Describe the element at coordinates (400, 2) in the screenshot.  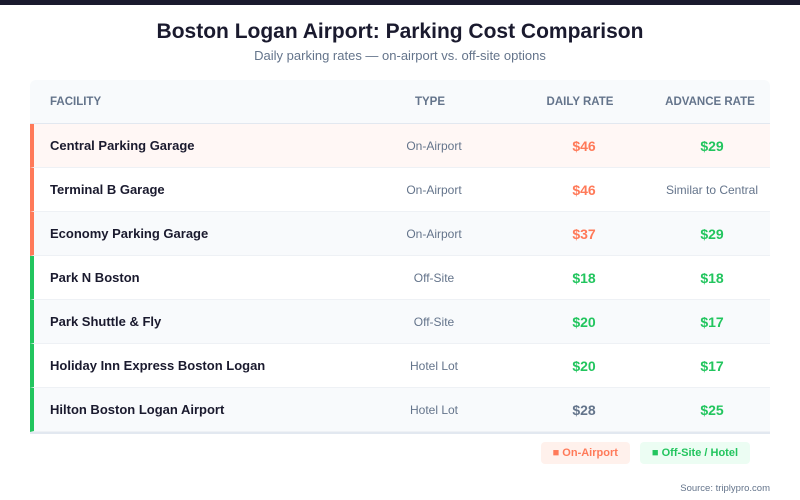
I see `top-bar` at that location.